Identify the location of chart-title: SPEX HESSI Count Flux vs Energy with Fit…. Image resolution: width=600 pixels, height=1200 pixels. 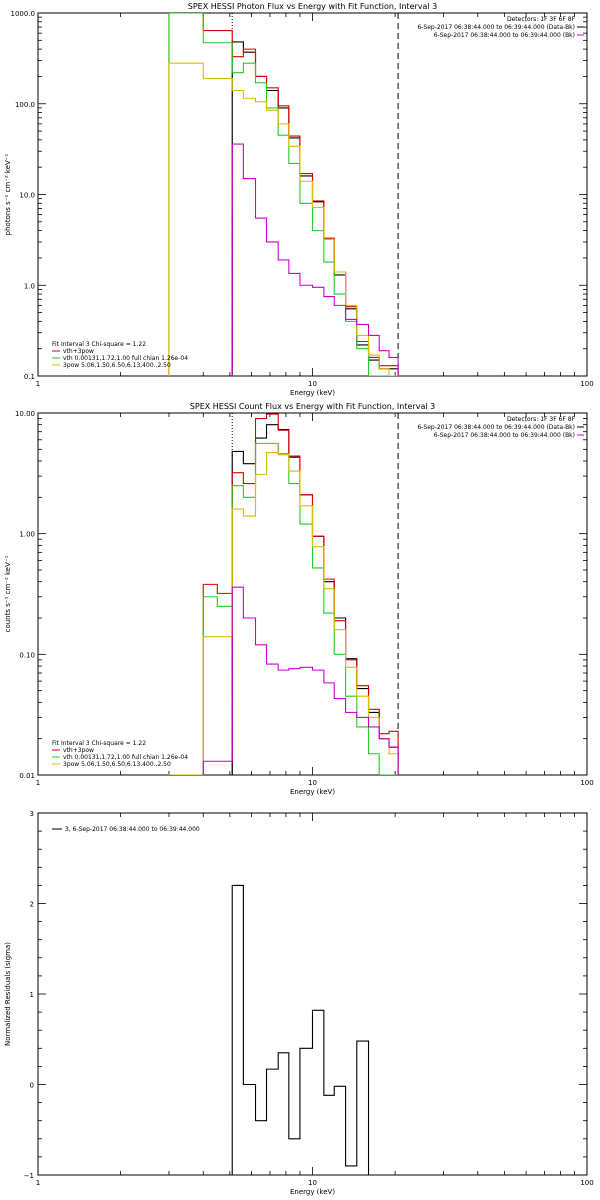
(312, 406).